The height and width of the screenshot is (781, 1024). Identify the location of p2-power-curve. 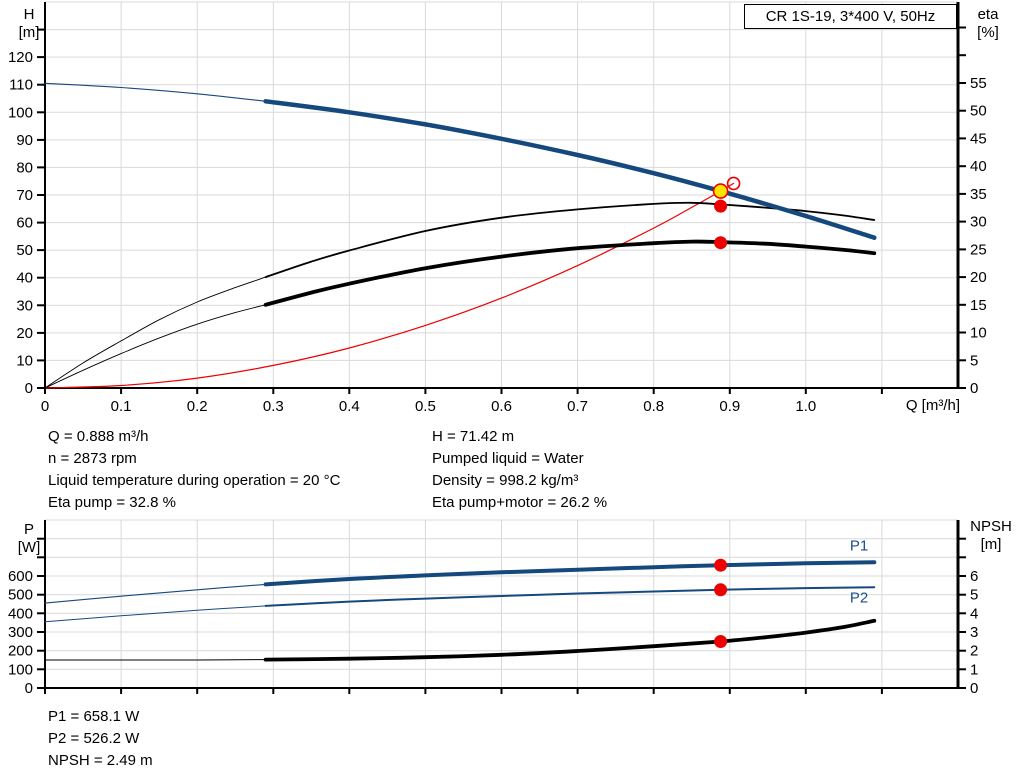
(570, 596).